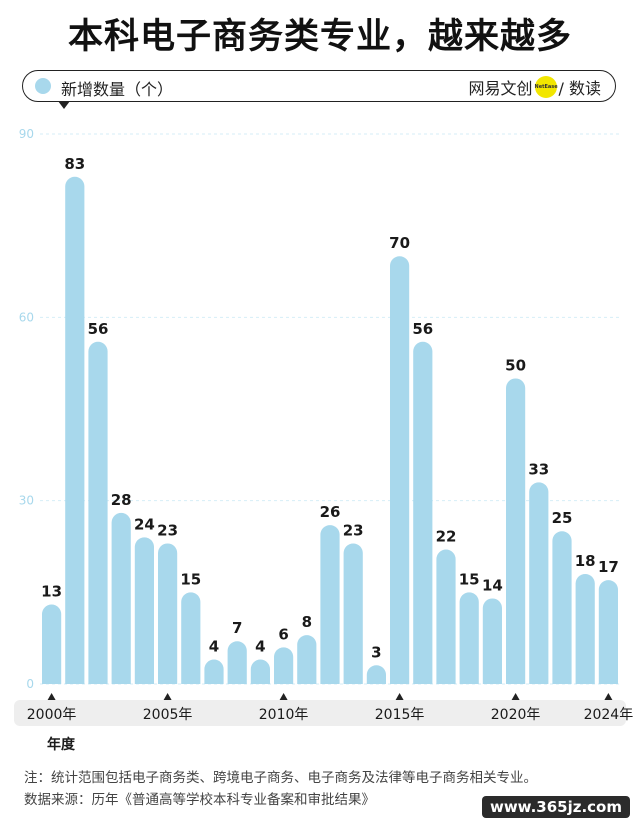 This screenshot has width=640, height=824. Describe the element at coordinates (492, 585) in the screenshot. I see `bar-value-label: 14` at that location.